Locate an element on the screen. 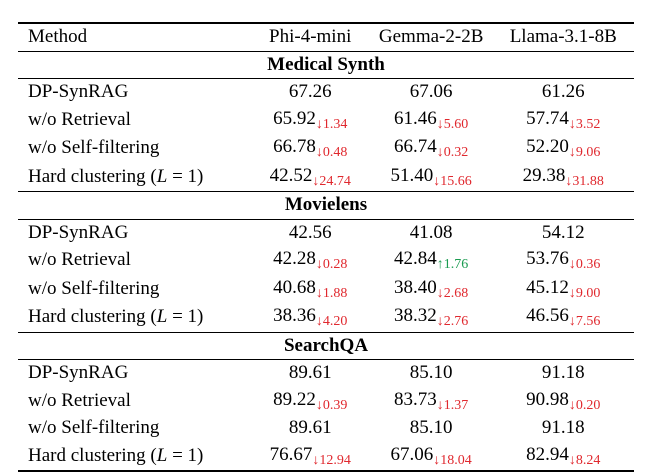  cluster-value: = 1) is located at coordinates (185, 316).